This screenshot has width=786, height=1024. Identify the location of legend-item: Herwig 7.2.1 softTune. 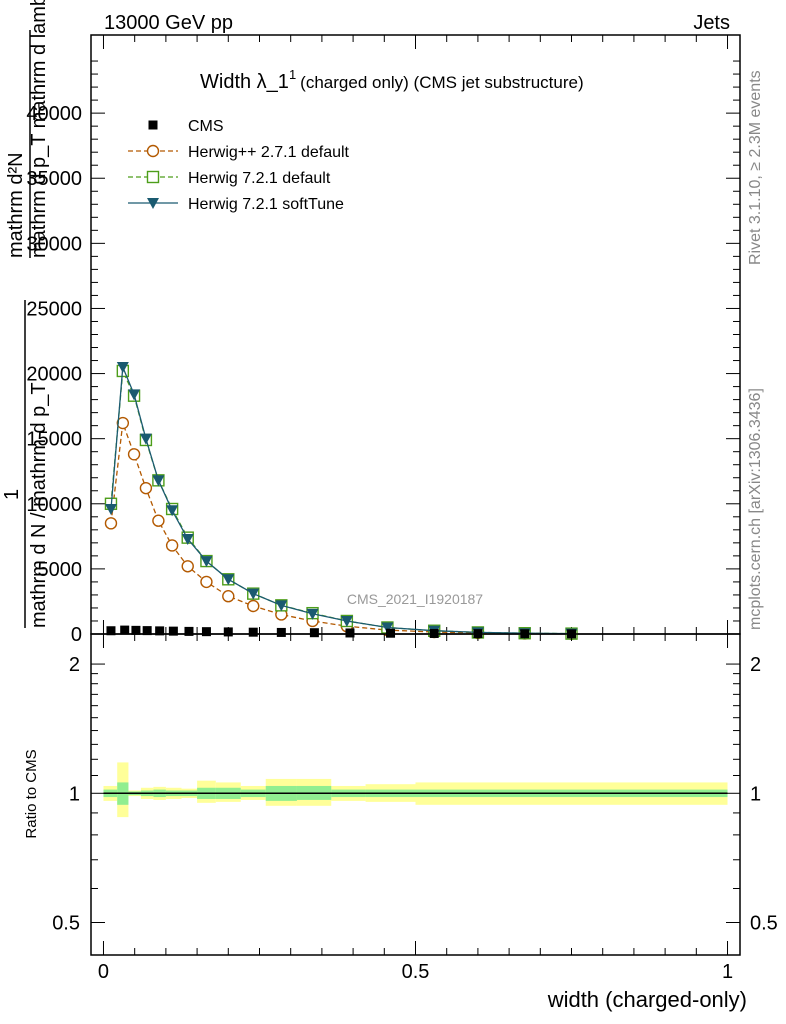
(236, 204).